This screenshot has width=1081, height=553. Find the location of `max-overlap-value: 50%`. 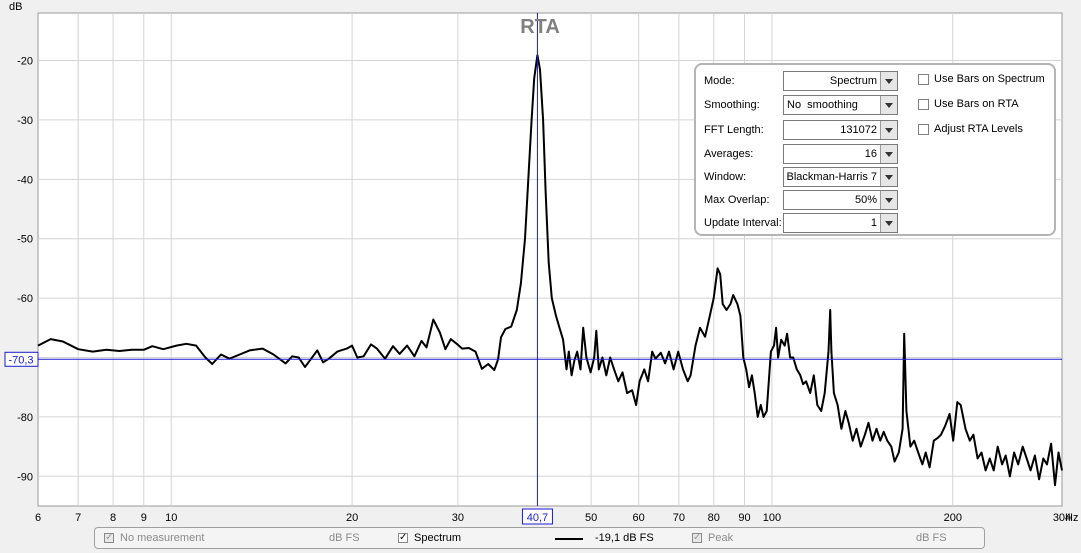

max-overlap-value: 50% is located at coordinates (865, 200).